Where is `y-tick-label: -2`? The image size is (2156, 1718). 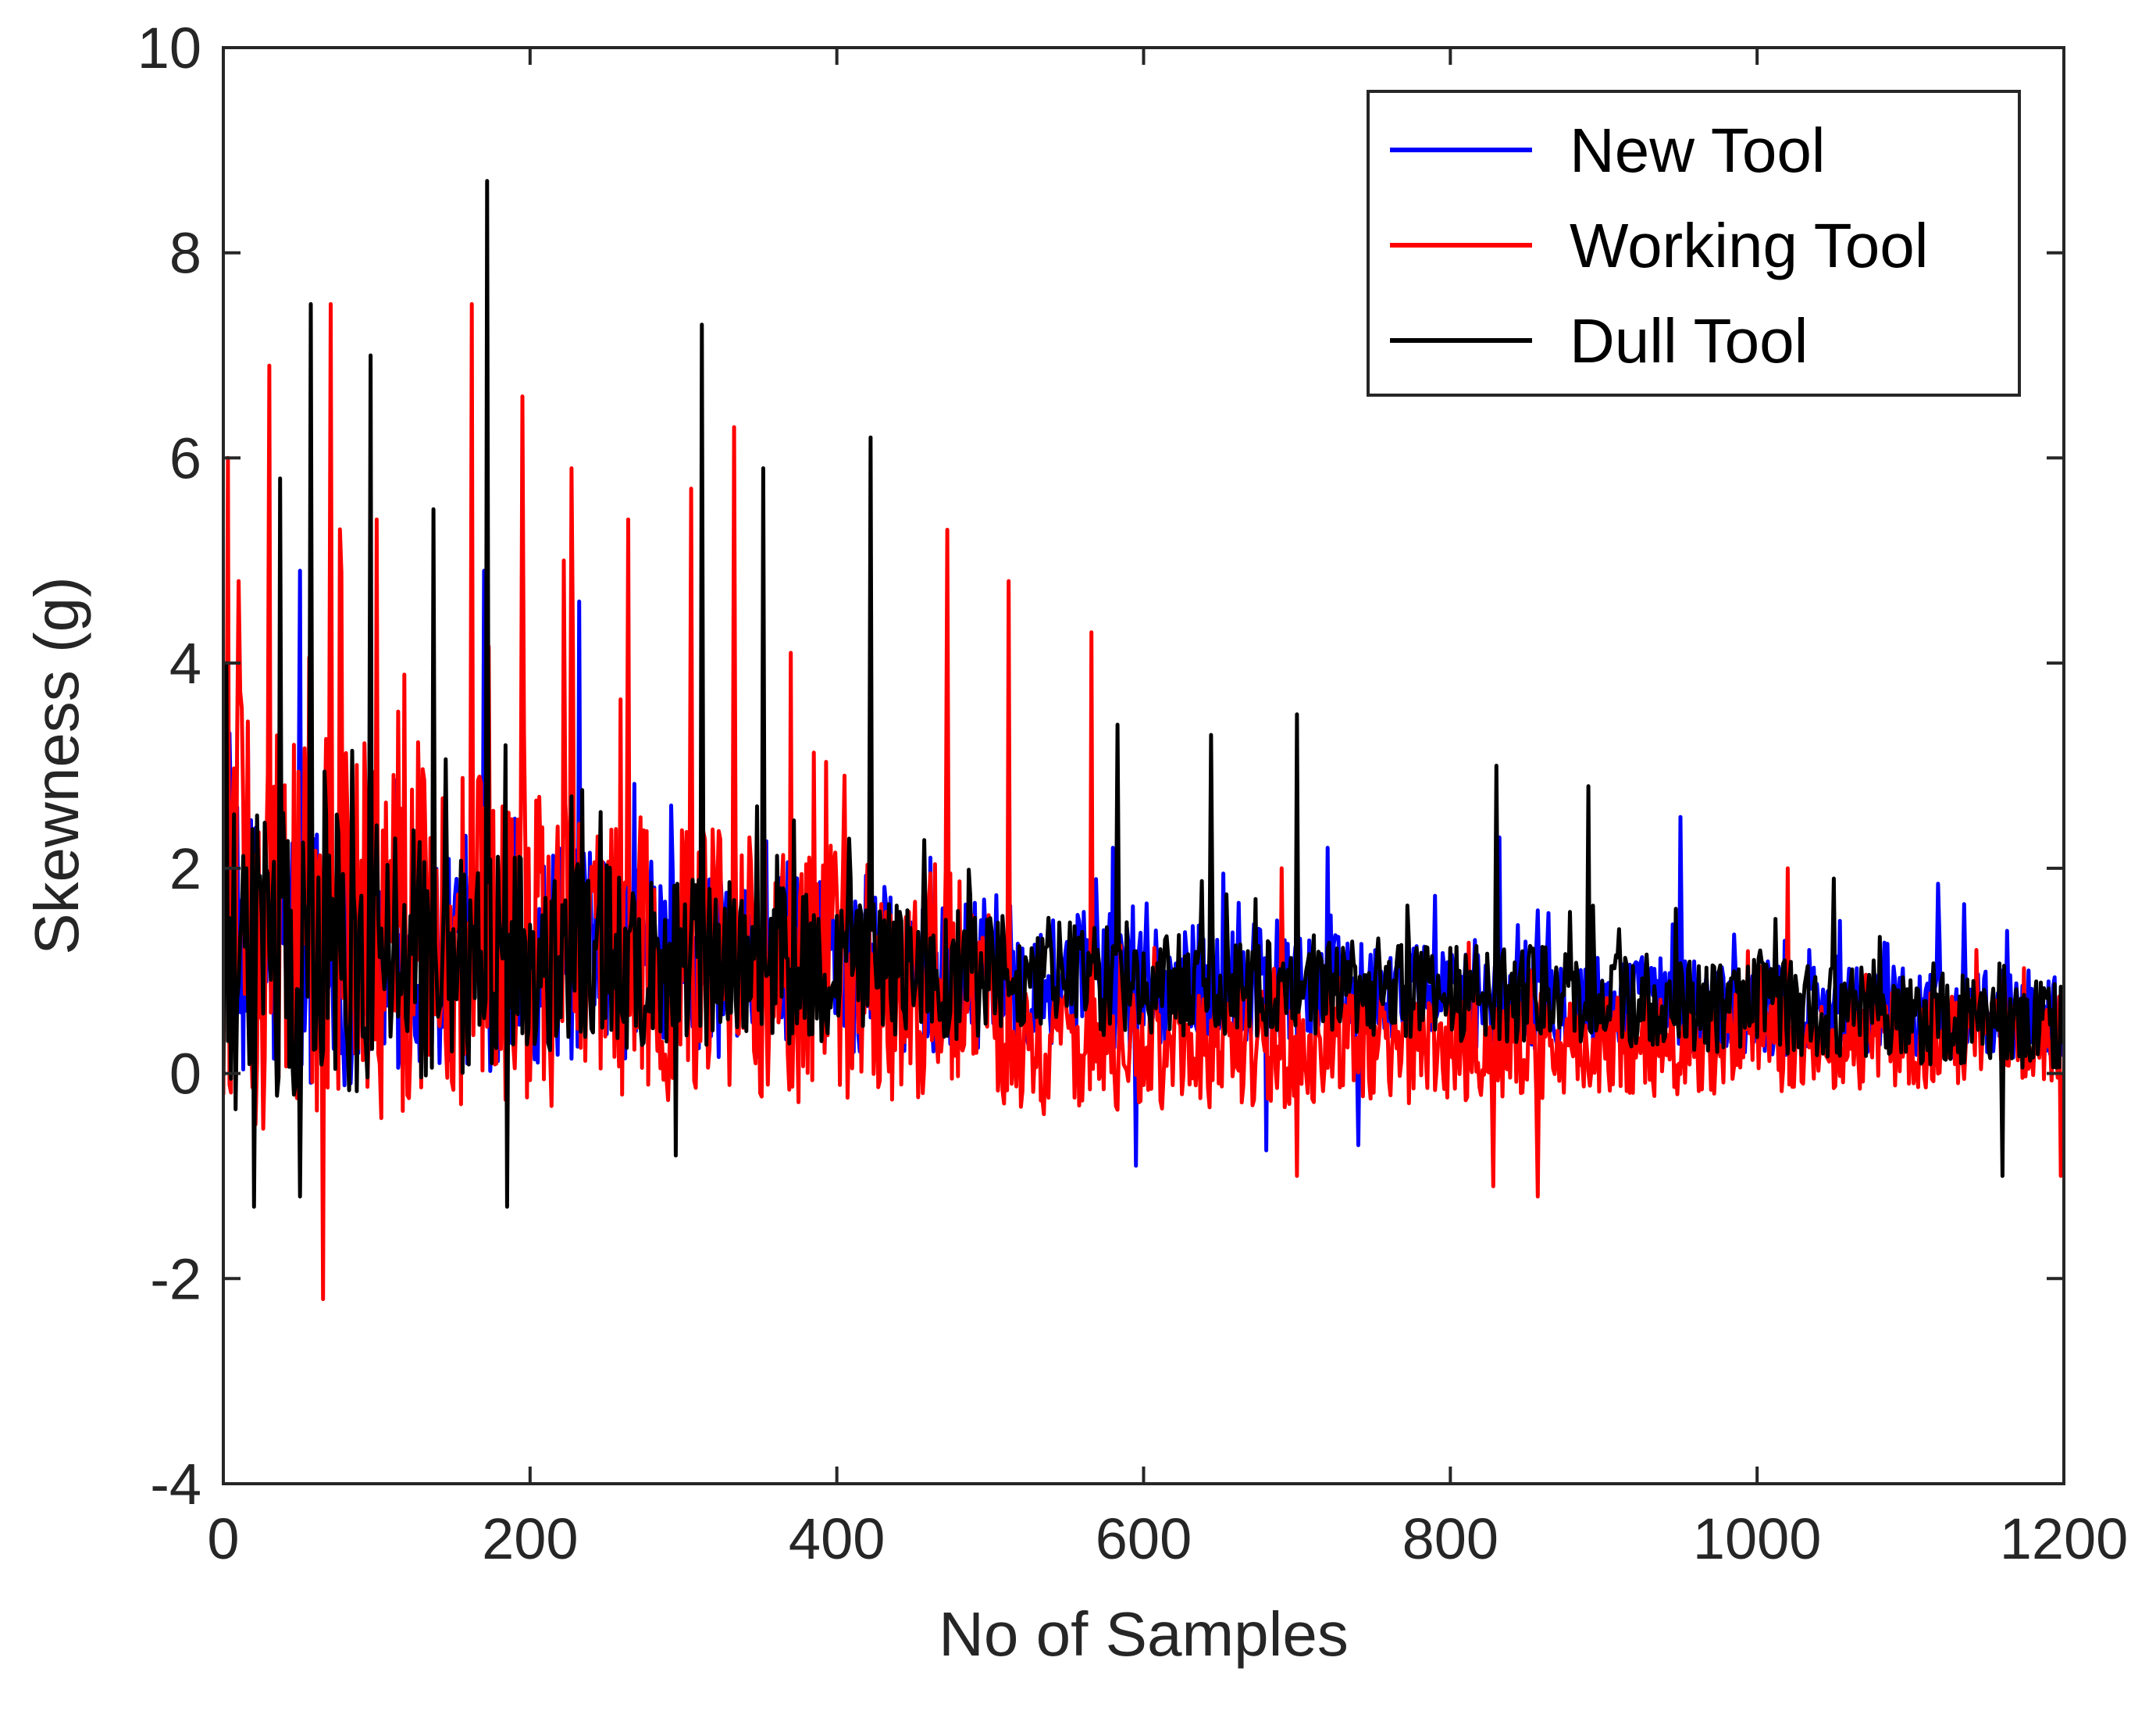
y-tick-label: -2 is located at coordinates (175, 1278).